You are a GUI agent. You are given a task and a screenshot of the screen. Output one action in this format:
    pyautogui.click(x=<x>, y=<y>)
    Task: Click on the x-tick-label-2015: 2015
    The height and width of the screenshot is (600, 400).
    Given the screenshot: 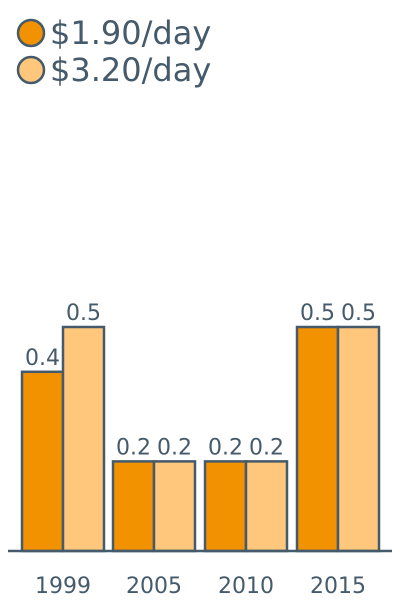 What is the action you would take?
    pyautogui.click(x=338, y=586)
    